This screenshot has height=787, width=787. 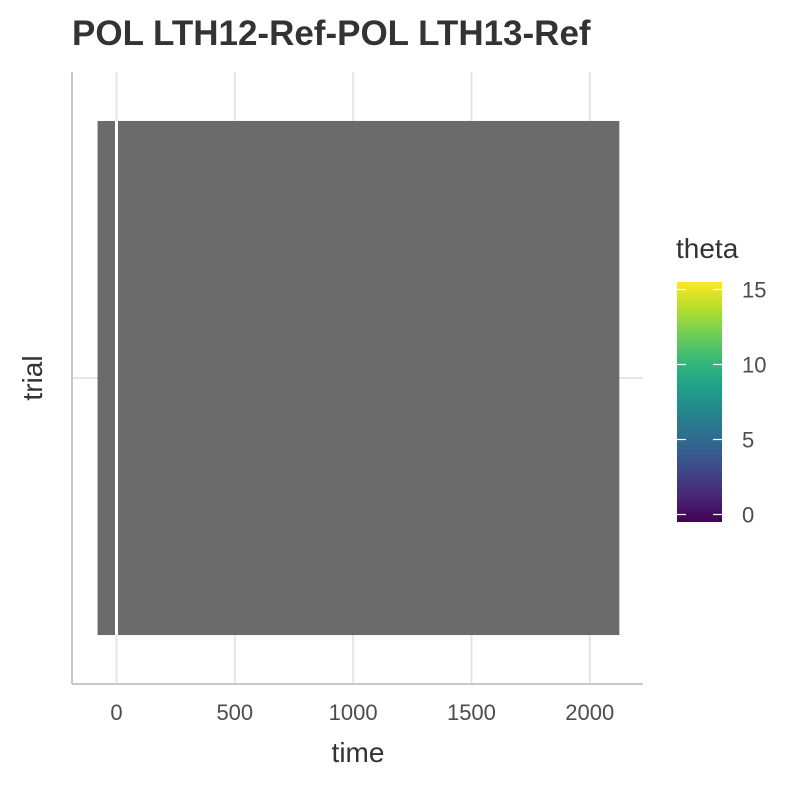 I want to click on legend-tick-label: 10, so click(x=754, y=365).